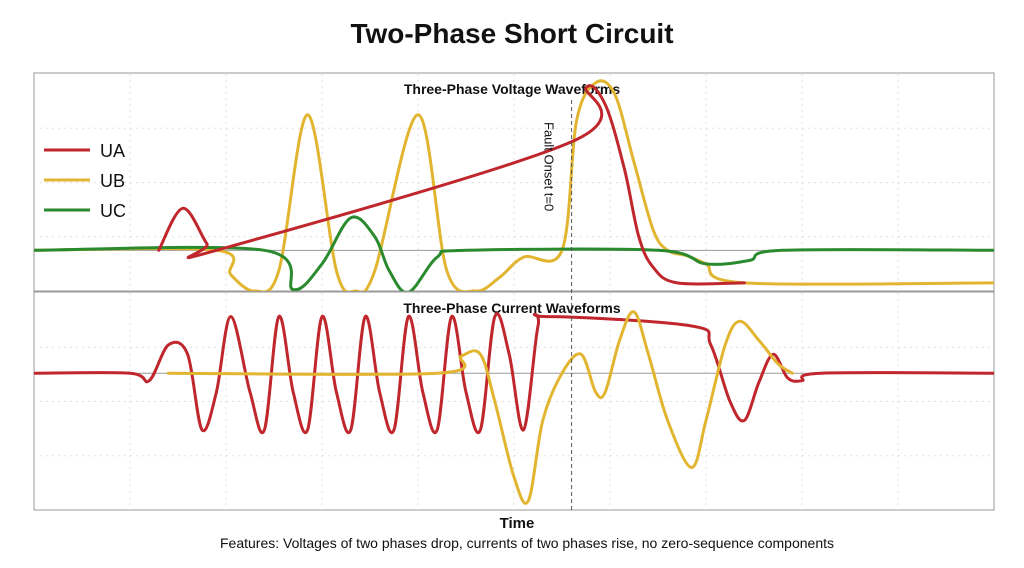 The width and height of the screenshot is (1024, 568). What do you see at coordinates (512, 33) in the screenshot?
I see `chart-title: Two-Phase Short Circuit` at bounding box center [512, 33].